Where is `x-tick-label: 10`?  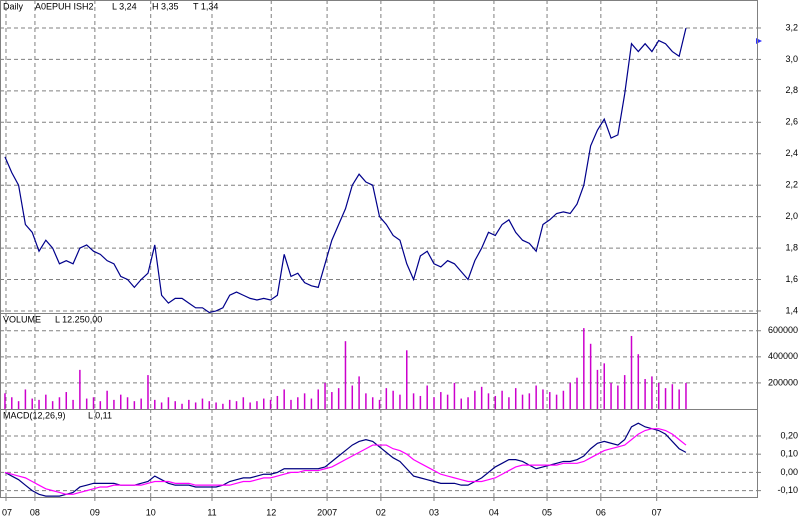
x-tick-label: 10 is located at coordinates (151, 512).